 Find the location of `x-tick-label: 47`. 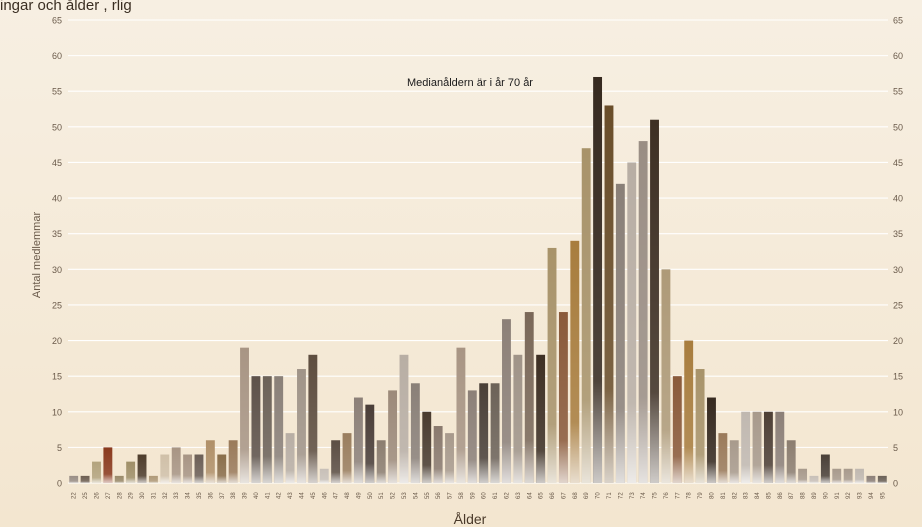

x-tick-label: 47 is located at coordinates (337, 495).